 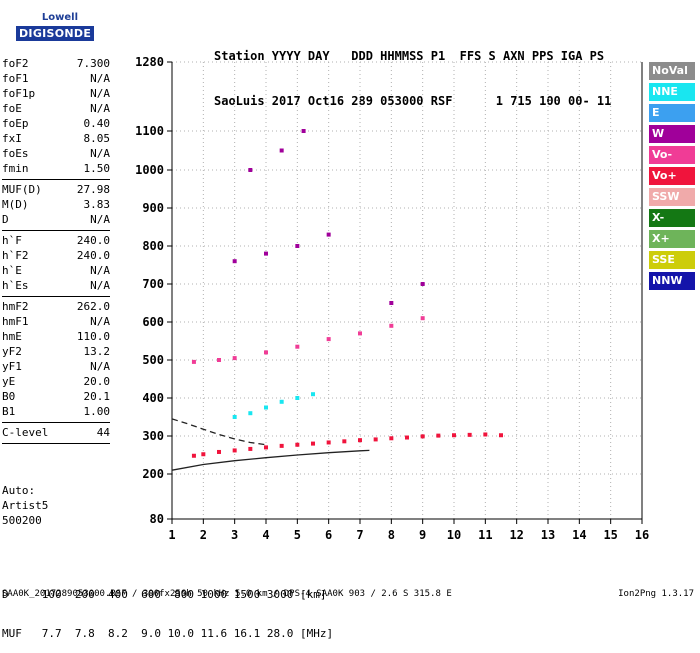 I want to click on electron-density-profile-curve, so click(x=270, y=460).